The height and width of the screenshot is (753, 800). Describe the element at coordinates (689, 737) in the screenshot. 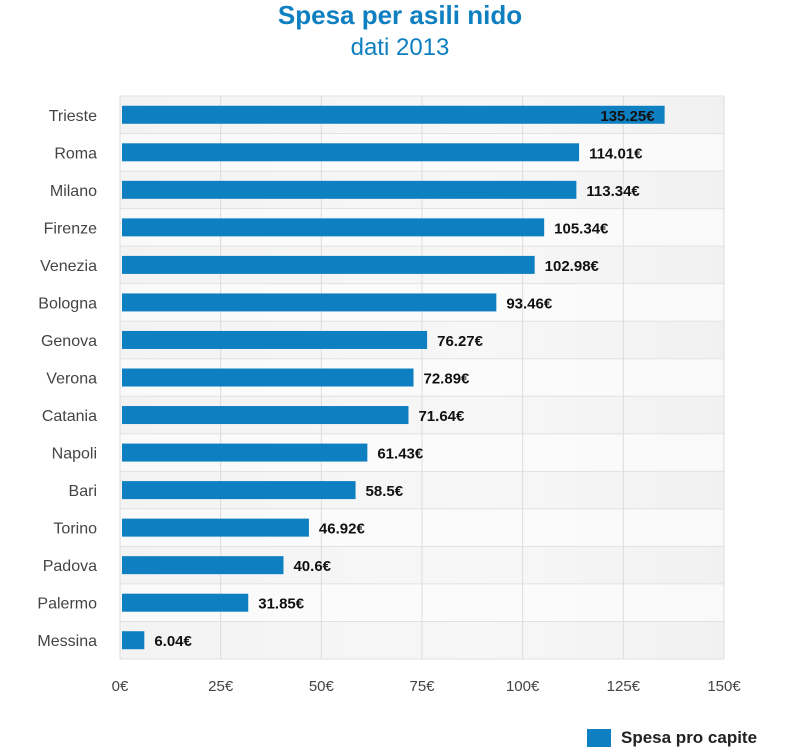

I see `legend-label: Spesa pro capite` at that location.